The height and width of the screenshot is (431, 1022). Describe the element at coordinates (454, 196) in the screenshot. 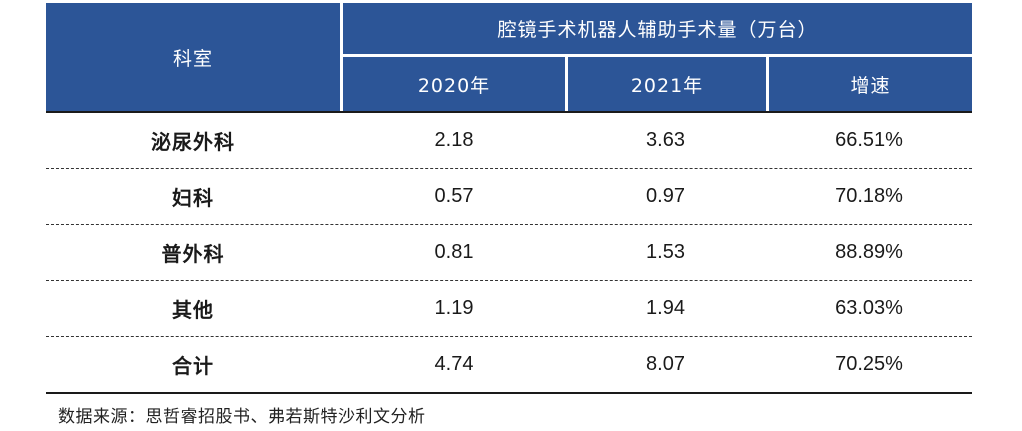

I see `value-2020-cell: 0.57` at that location.